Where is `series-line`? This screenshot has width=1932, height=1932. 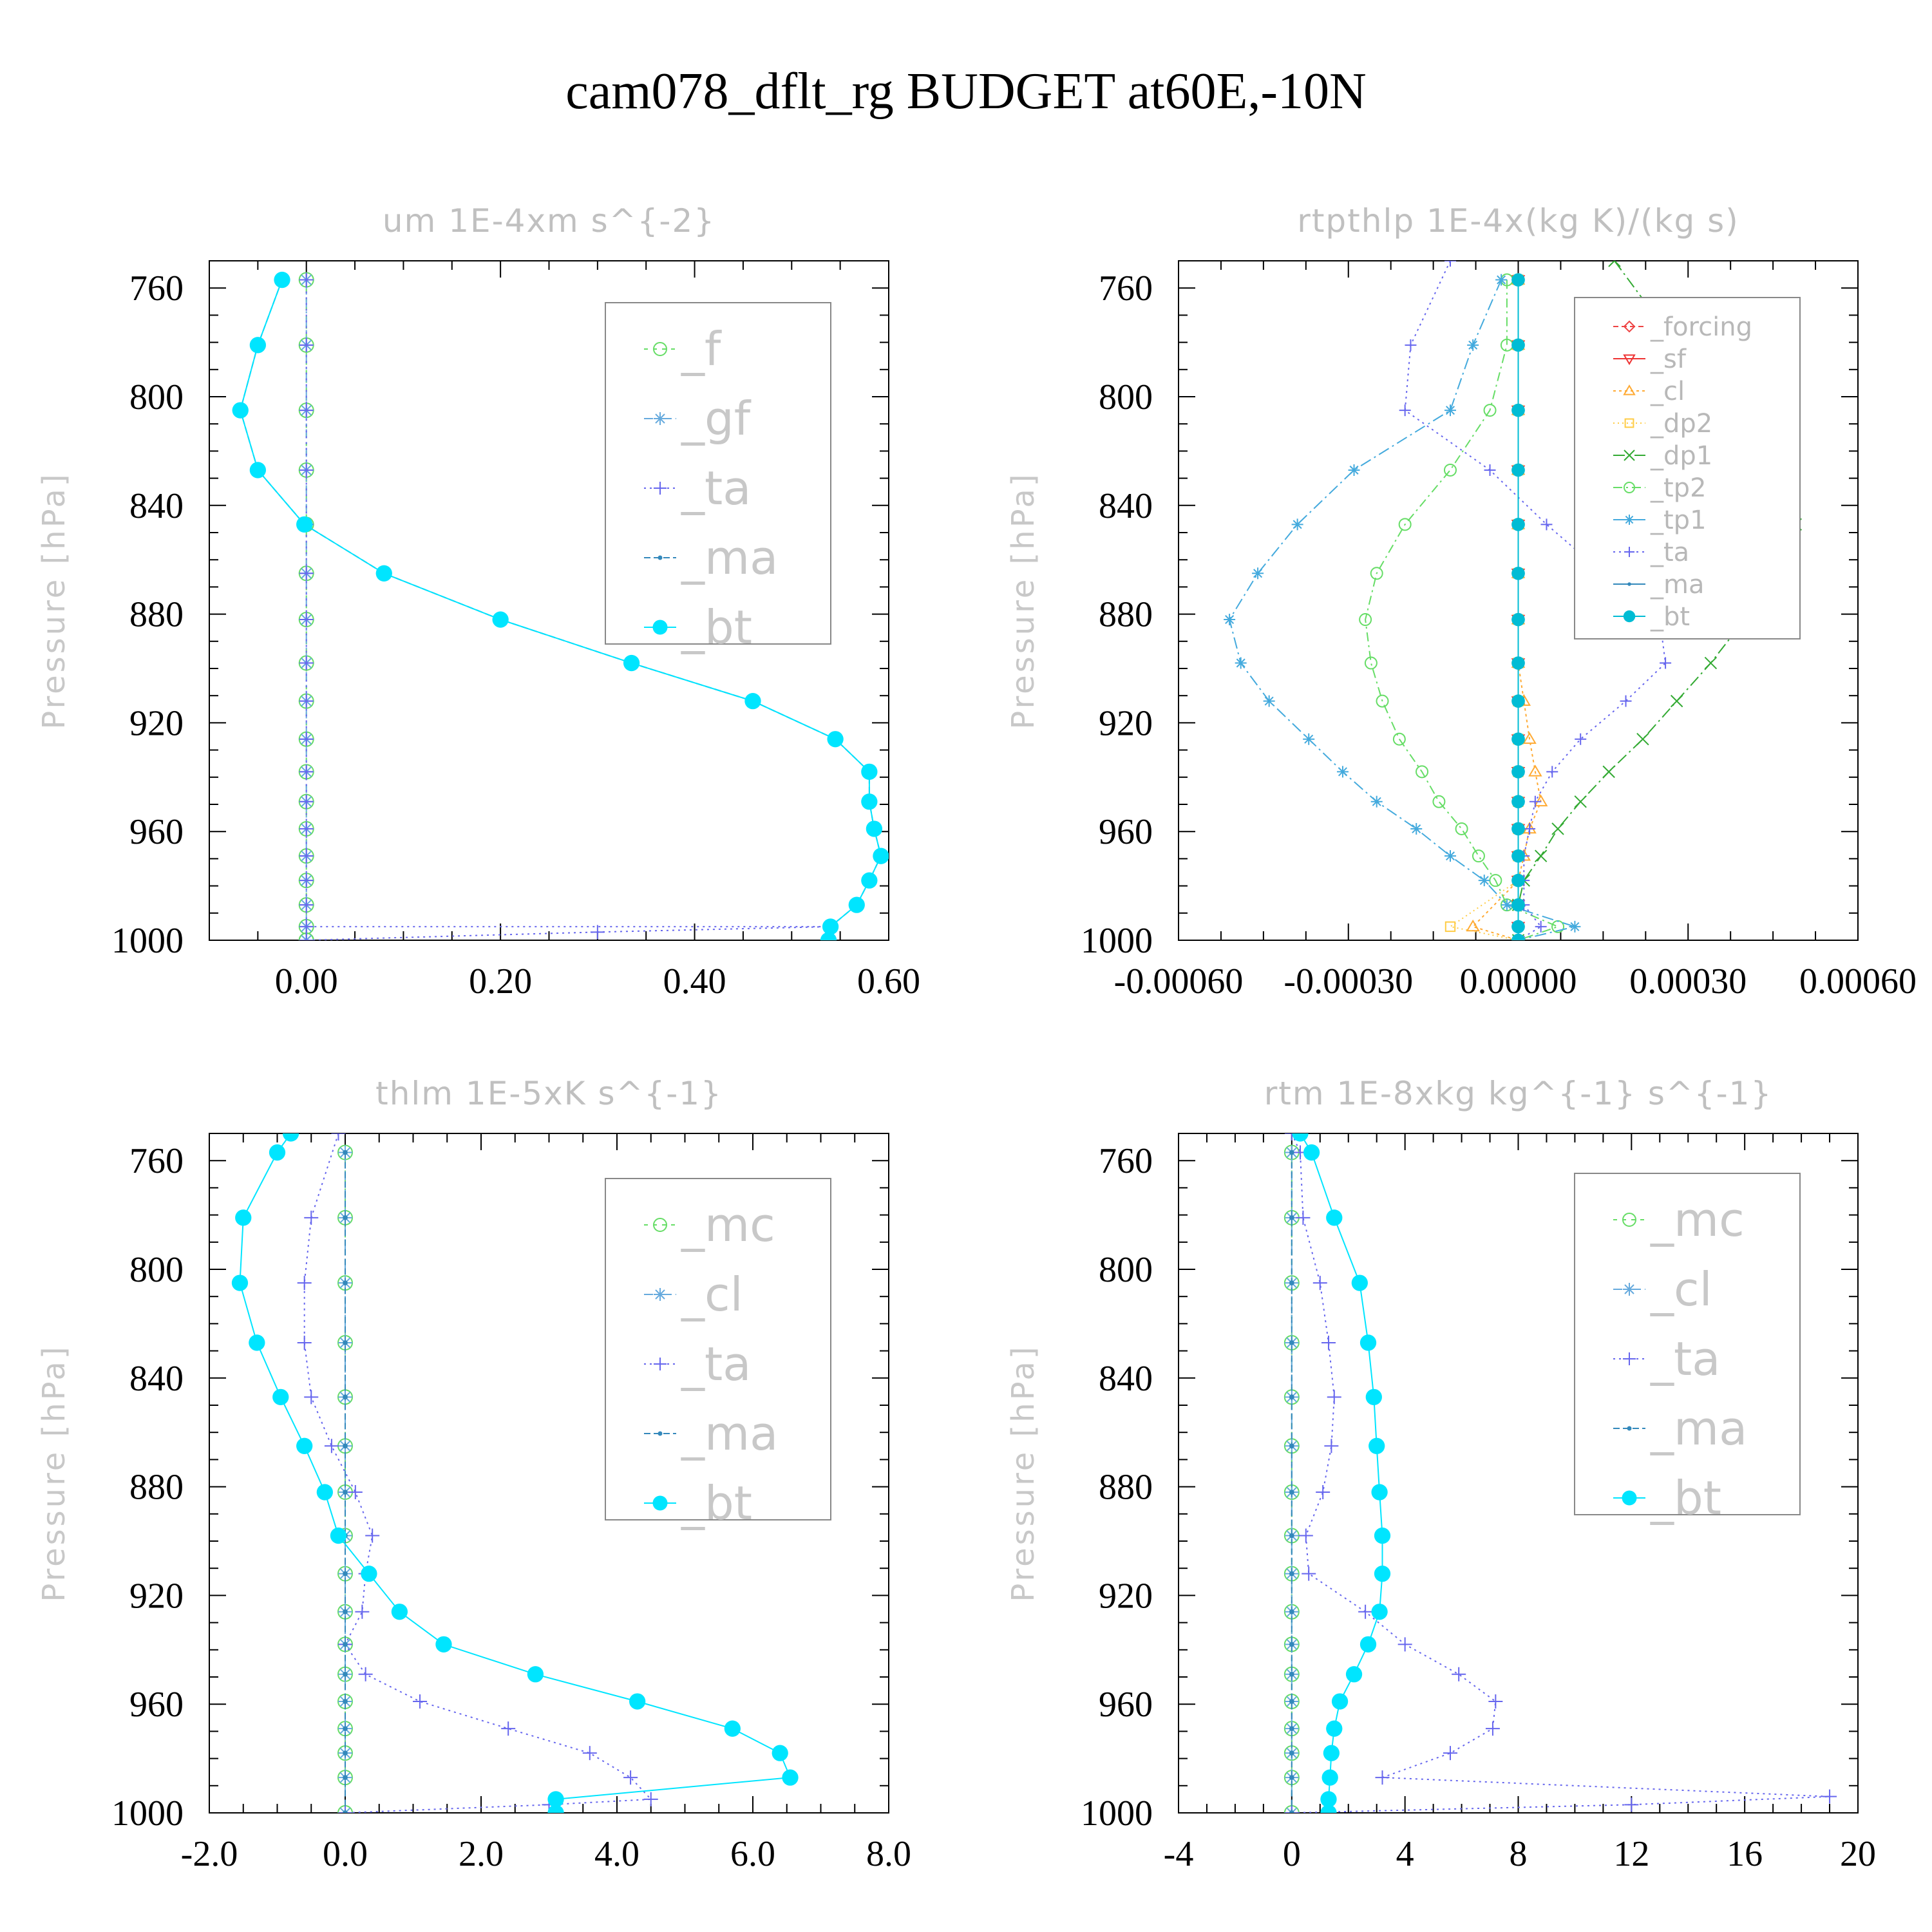 series-line is located at coordinates (1463, 609).